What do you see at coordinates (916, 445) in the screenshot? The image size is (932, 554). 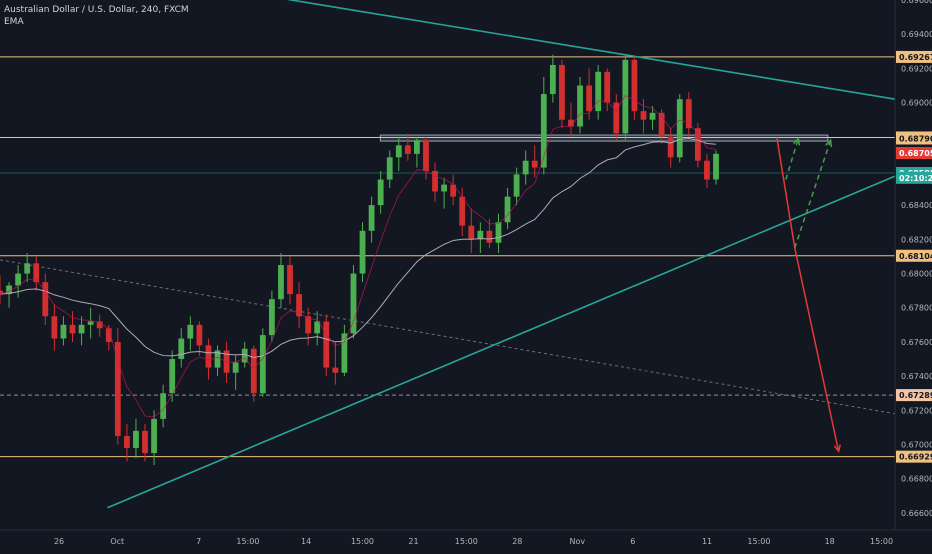 I see `y-tick-label: 0.67000` at bounding box center [916, 445].